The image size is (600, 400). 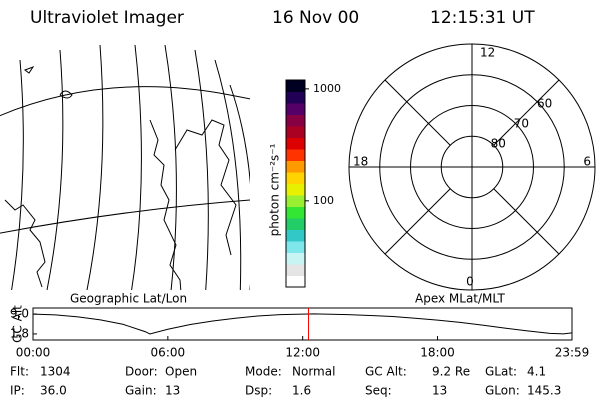 I want to click on orbit-frame, so click(x=302, y=324).